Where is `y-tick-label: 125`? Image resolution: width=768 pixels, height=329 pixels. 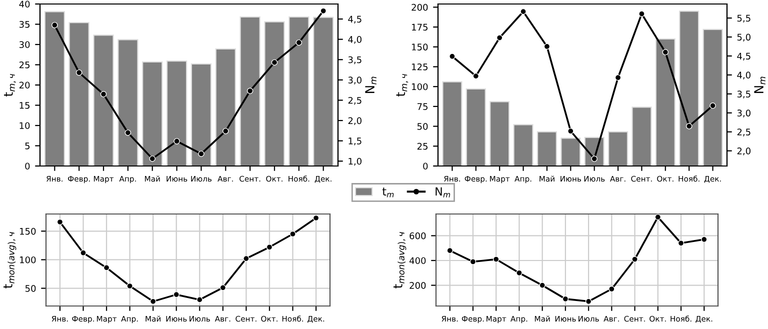 y-tick-label: 125 is located at coordinates (420, 66).